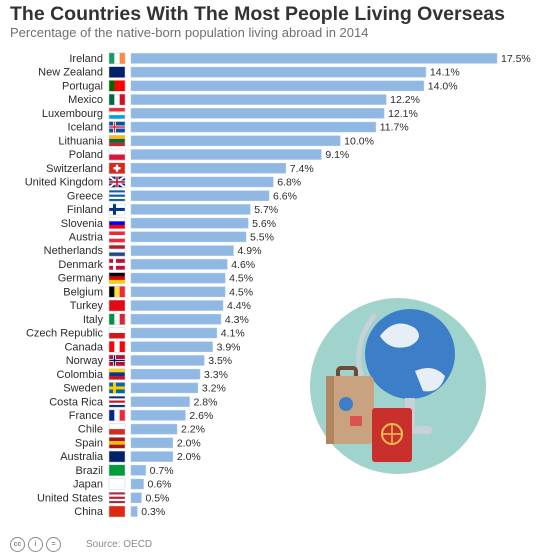  I want to click on travel-illustration, so click(398, 386).